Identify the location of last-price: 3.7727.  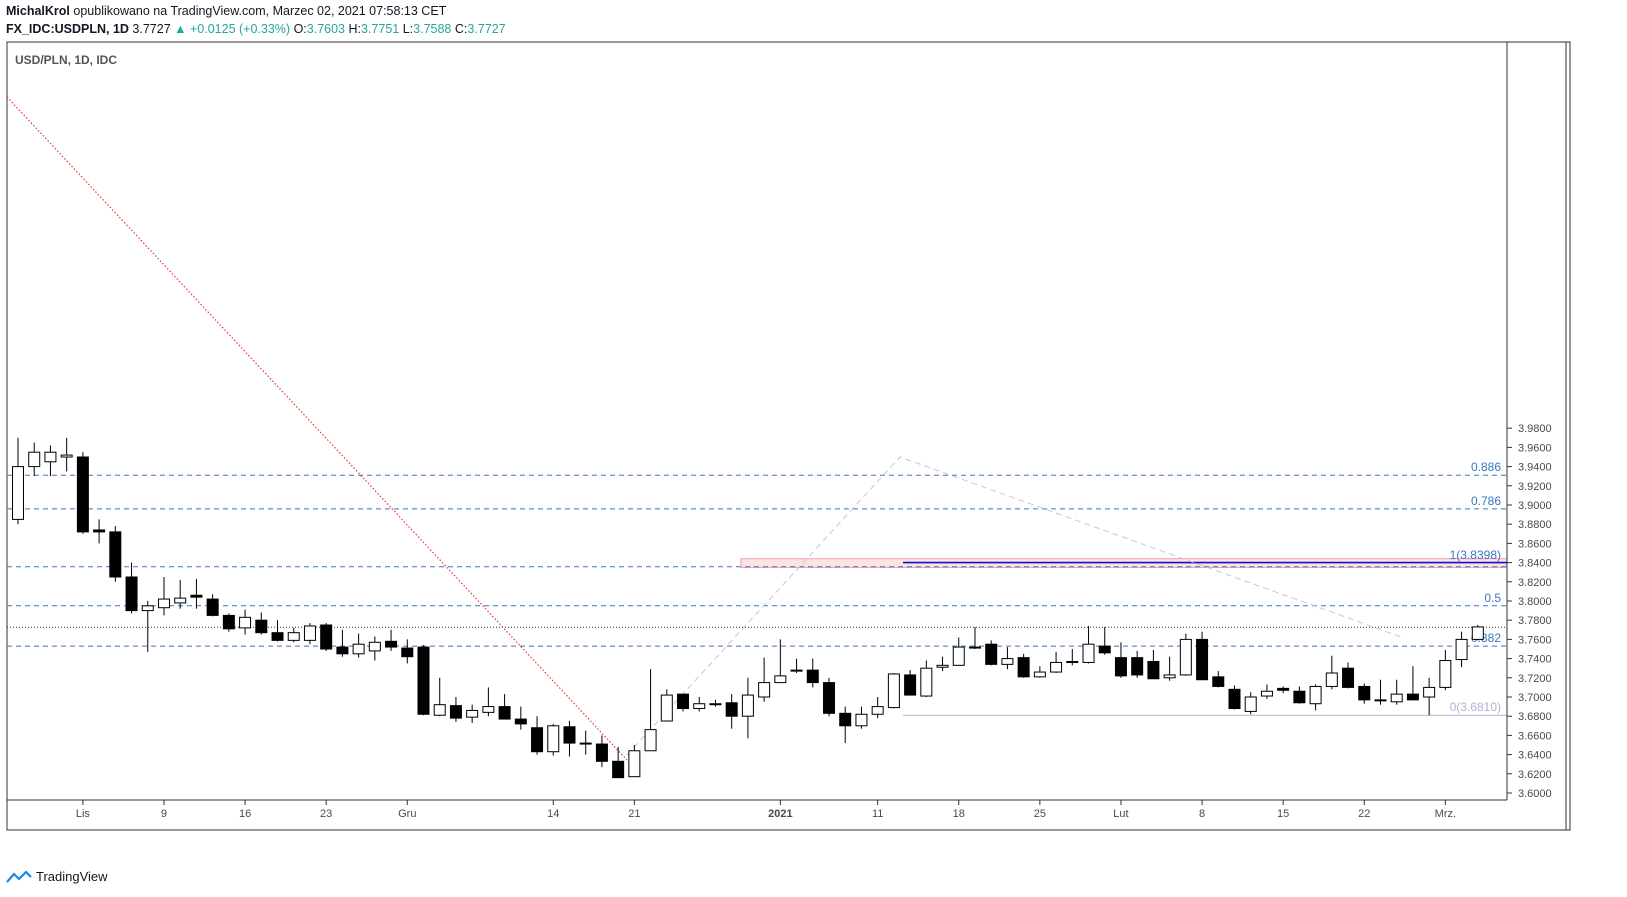
(151, 29).